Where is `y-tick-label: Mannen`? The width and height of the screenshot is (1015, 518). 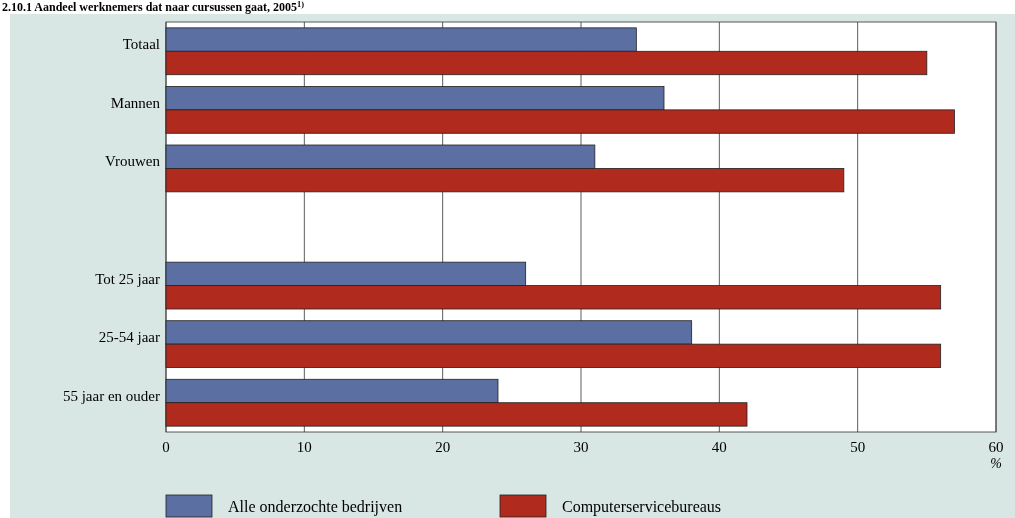 y-tick-label: Mannen is located at coordinates (135, 102).